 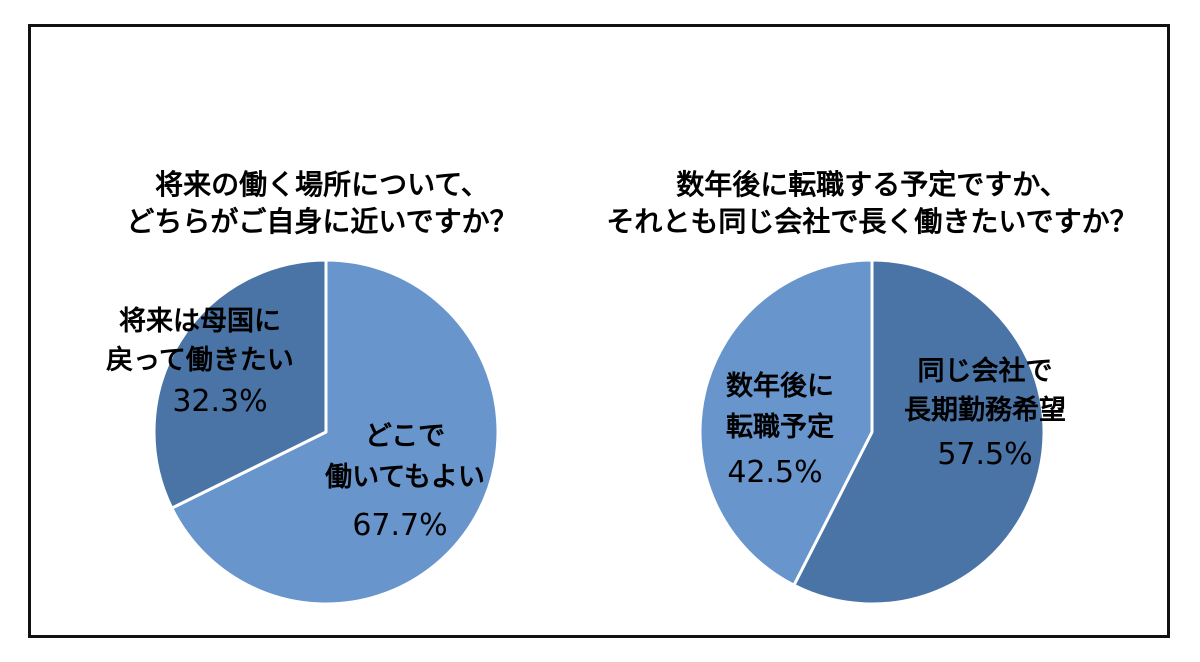 What do you see at coordinates (219, 401) in the screenshot?
I see `chart1-slice1-value-label: 32.3%` at bounding box center [219, 401].